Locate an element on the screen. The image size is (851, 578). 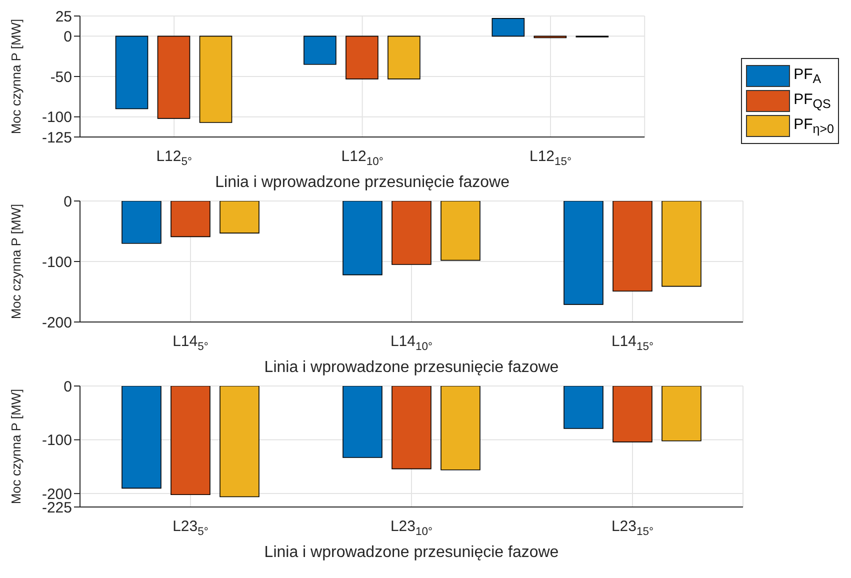
legend-label: PF$_{QS}$ is located at coordinates (812, 100).